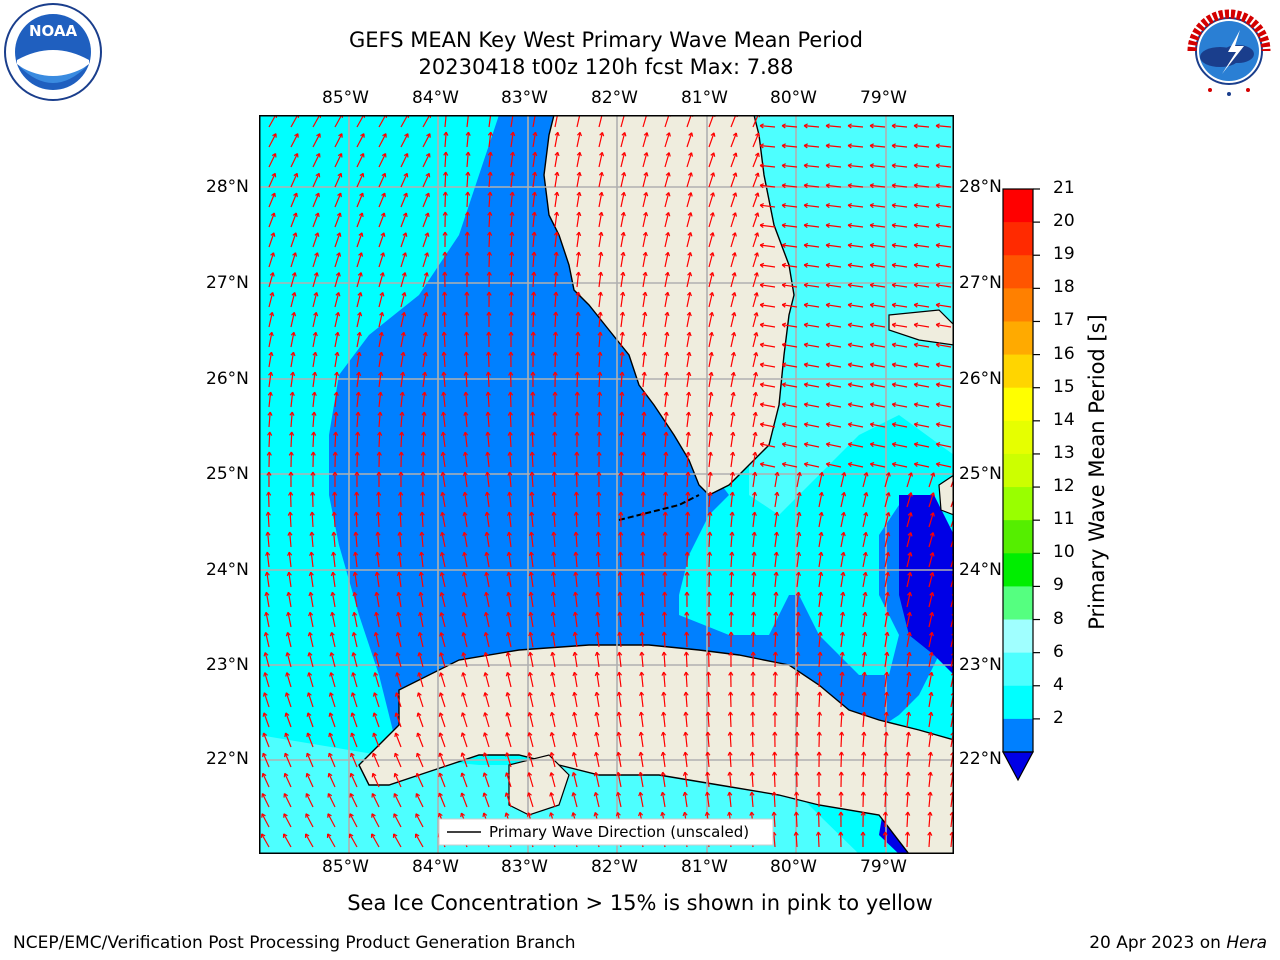 The height and width of the screenshot is (960, 1280). I want to click on colorbar-tick-label: 10, so click(1064, 552).